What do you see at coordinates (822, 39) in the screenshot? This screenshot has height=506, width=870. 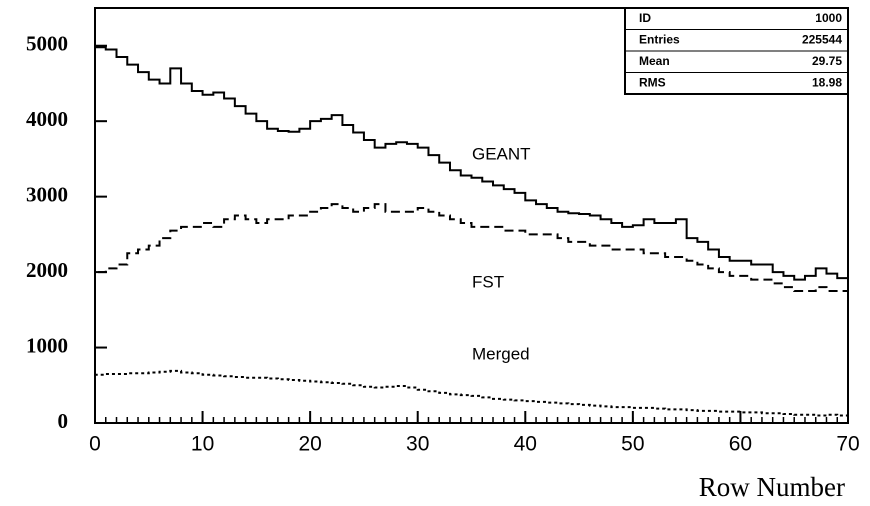 I see `stats-value: 225544` at bounding box center [822, 39].